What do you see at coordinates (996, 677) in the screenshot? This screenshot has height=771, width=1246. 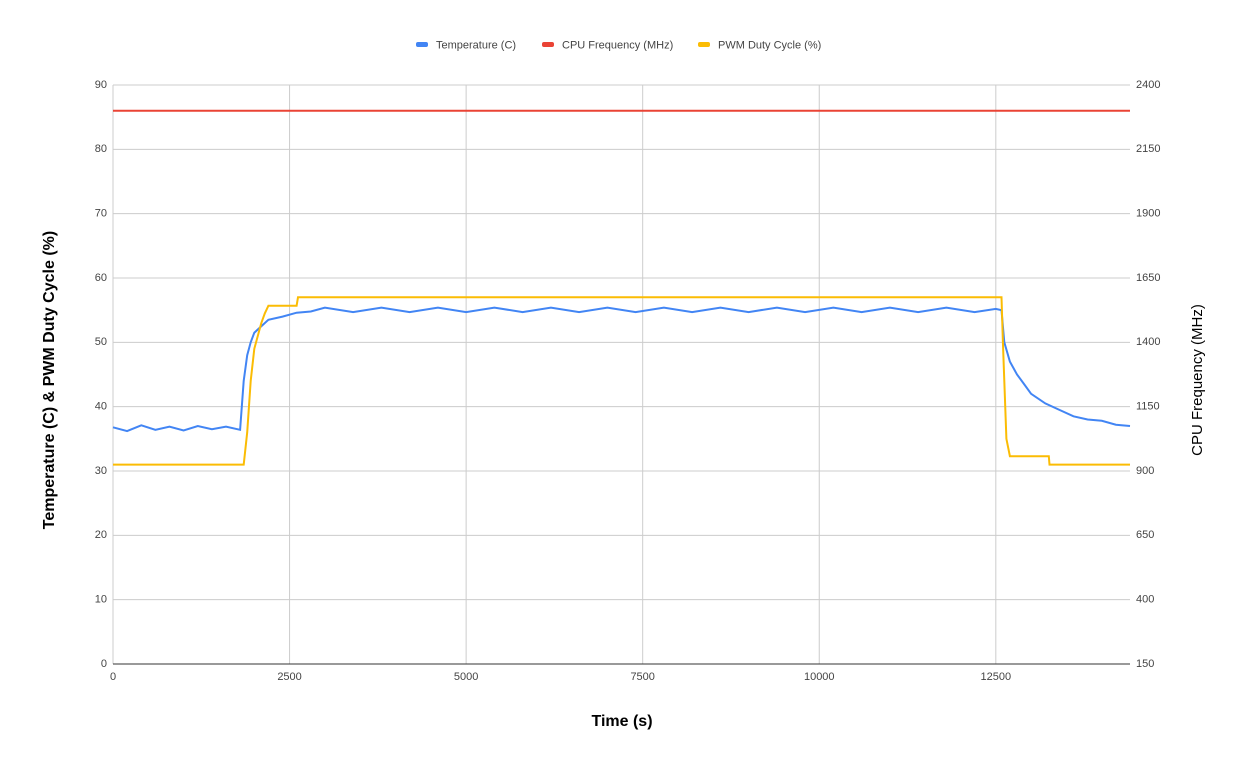 I see `x-tick-label: 12500` at bounding box center [996, 677].